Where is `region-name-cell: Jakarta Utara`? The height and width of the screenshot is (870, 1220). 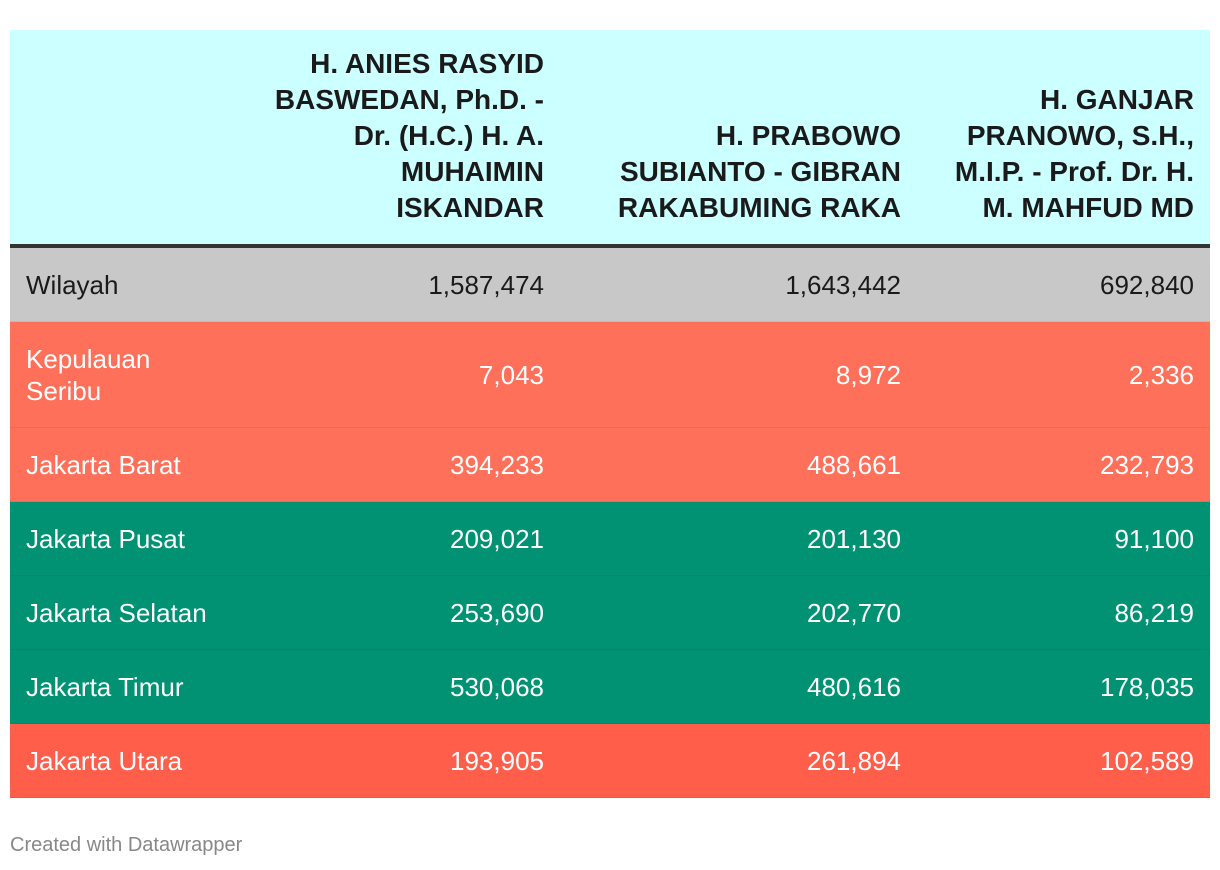
region-name-cell: Jakarta Utara is located at coordinates (125, 760).